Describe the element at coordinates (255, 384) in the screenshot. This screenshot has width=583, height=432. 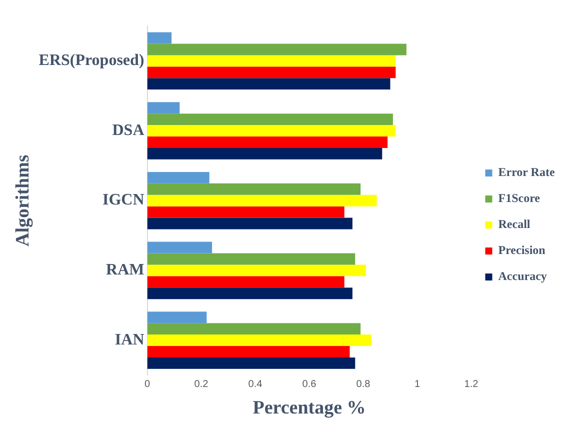
I see `x-tick-label: 0.4` at that location.